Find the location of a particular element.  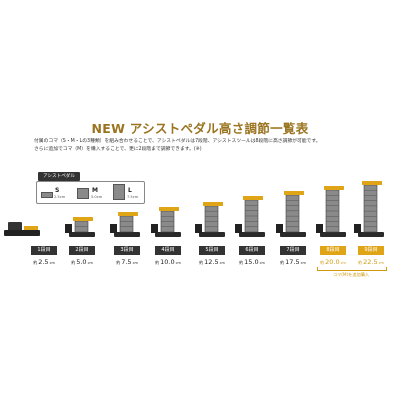

pedal-8-plate is located at coordinates (334, 188).